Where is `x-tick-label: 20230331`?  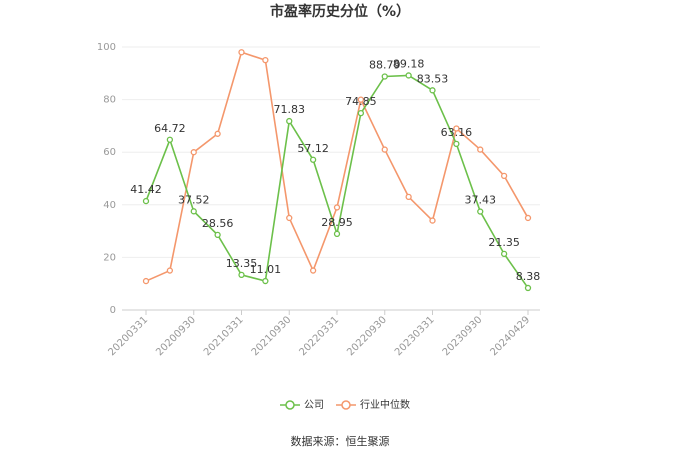
x-tick-label: 20230331 is located at coordinates (415, 336).